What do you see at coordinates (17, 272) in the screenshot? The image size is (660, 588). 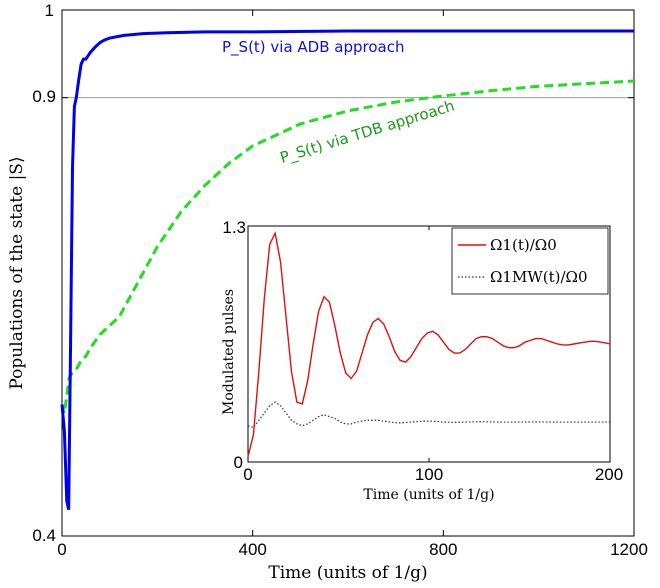 I see `main-y-axis-title: Populations of the state |S⟩` at bounding box center [17, 272].